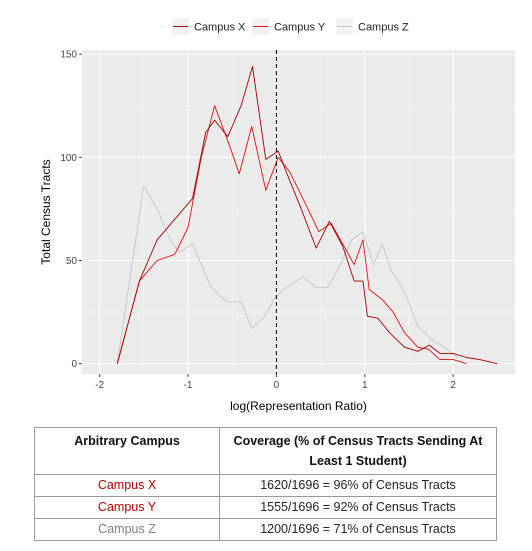 Image resolution: width=532 pixels, height=551 pixels. Describe the element at coordinates (46, 211) in the screenshot. I see `y-axis-title: Total Census Tracts` at that location.